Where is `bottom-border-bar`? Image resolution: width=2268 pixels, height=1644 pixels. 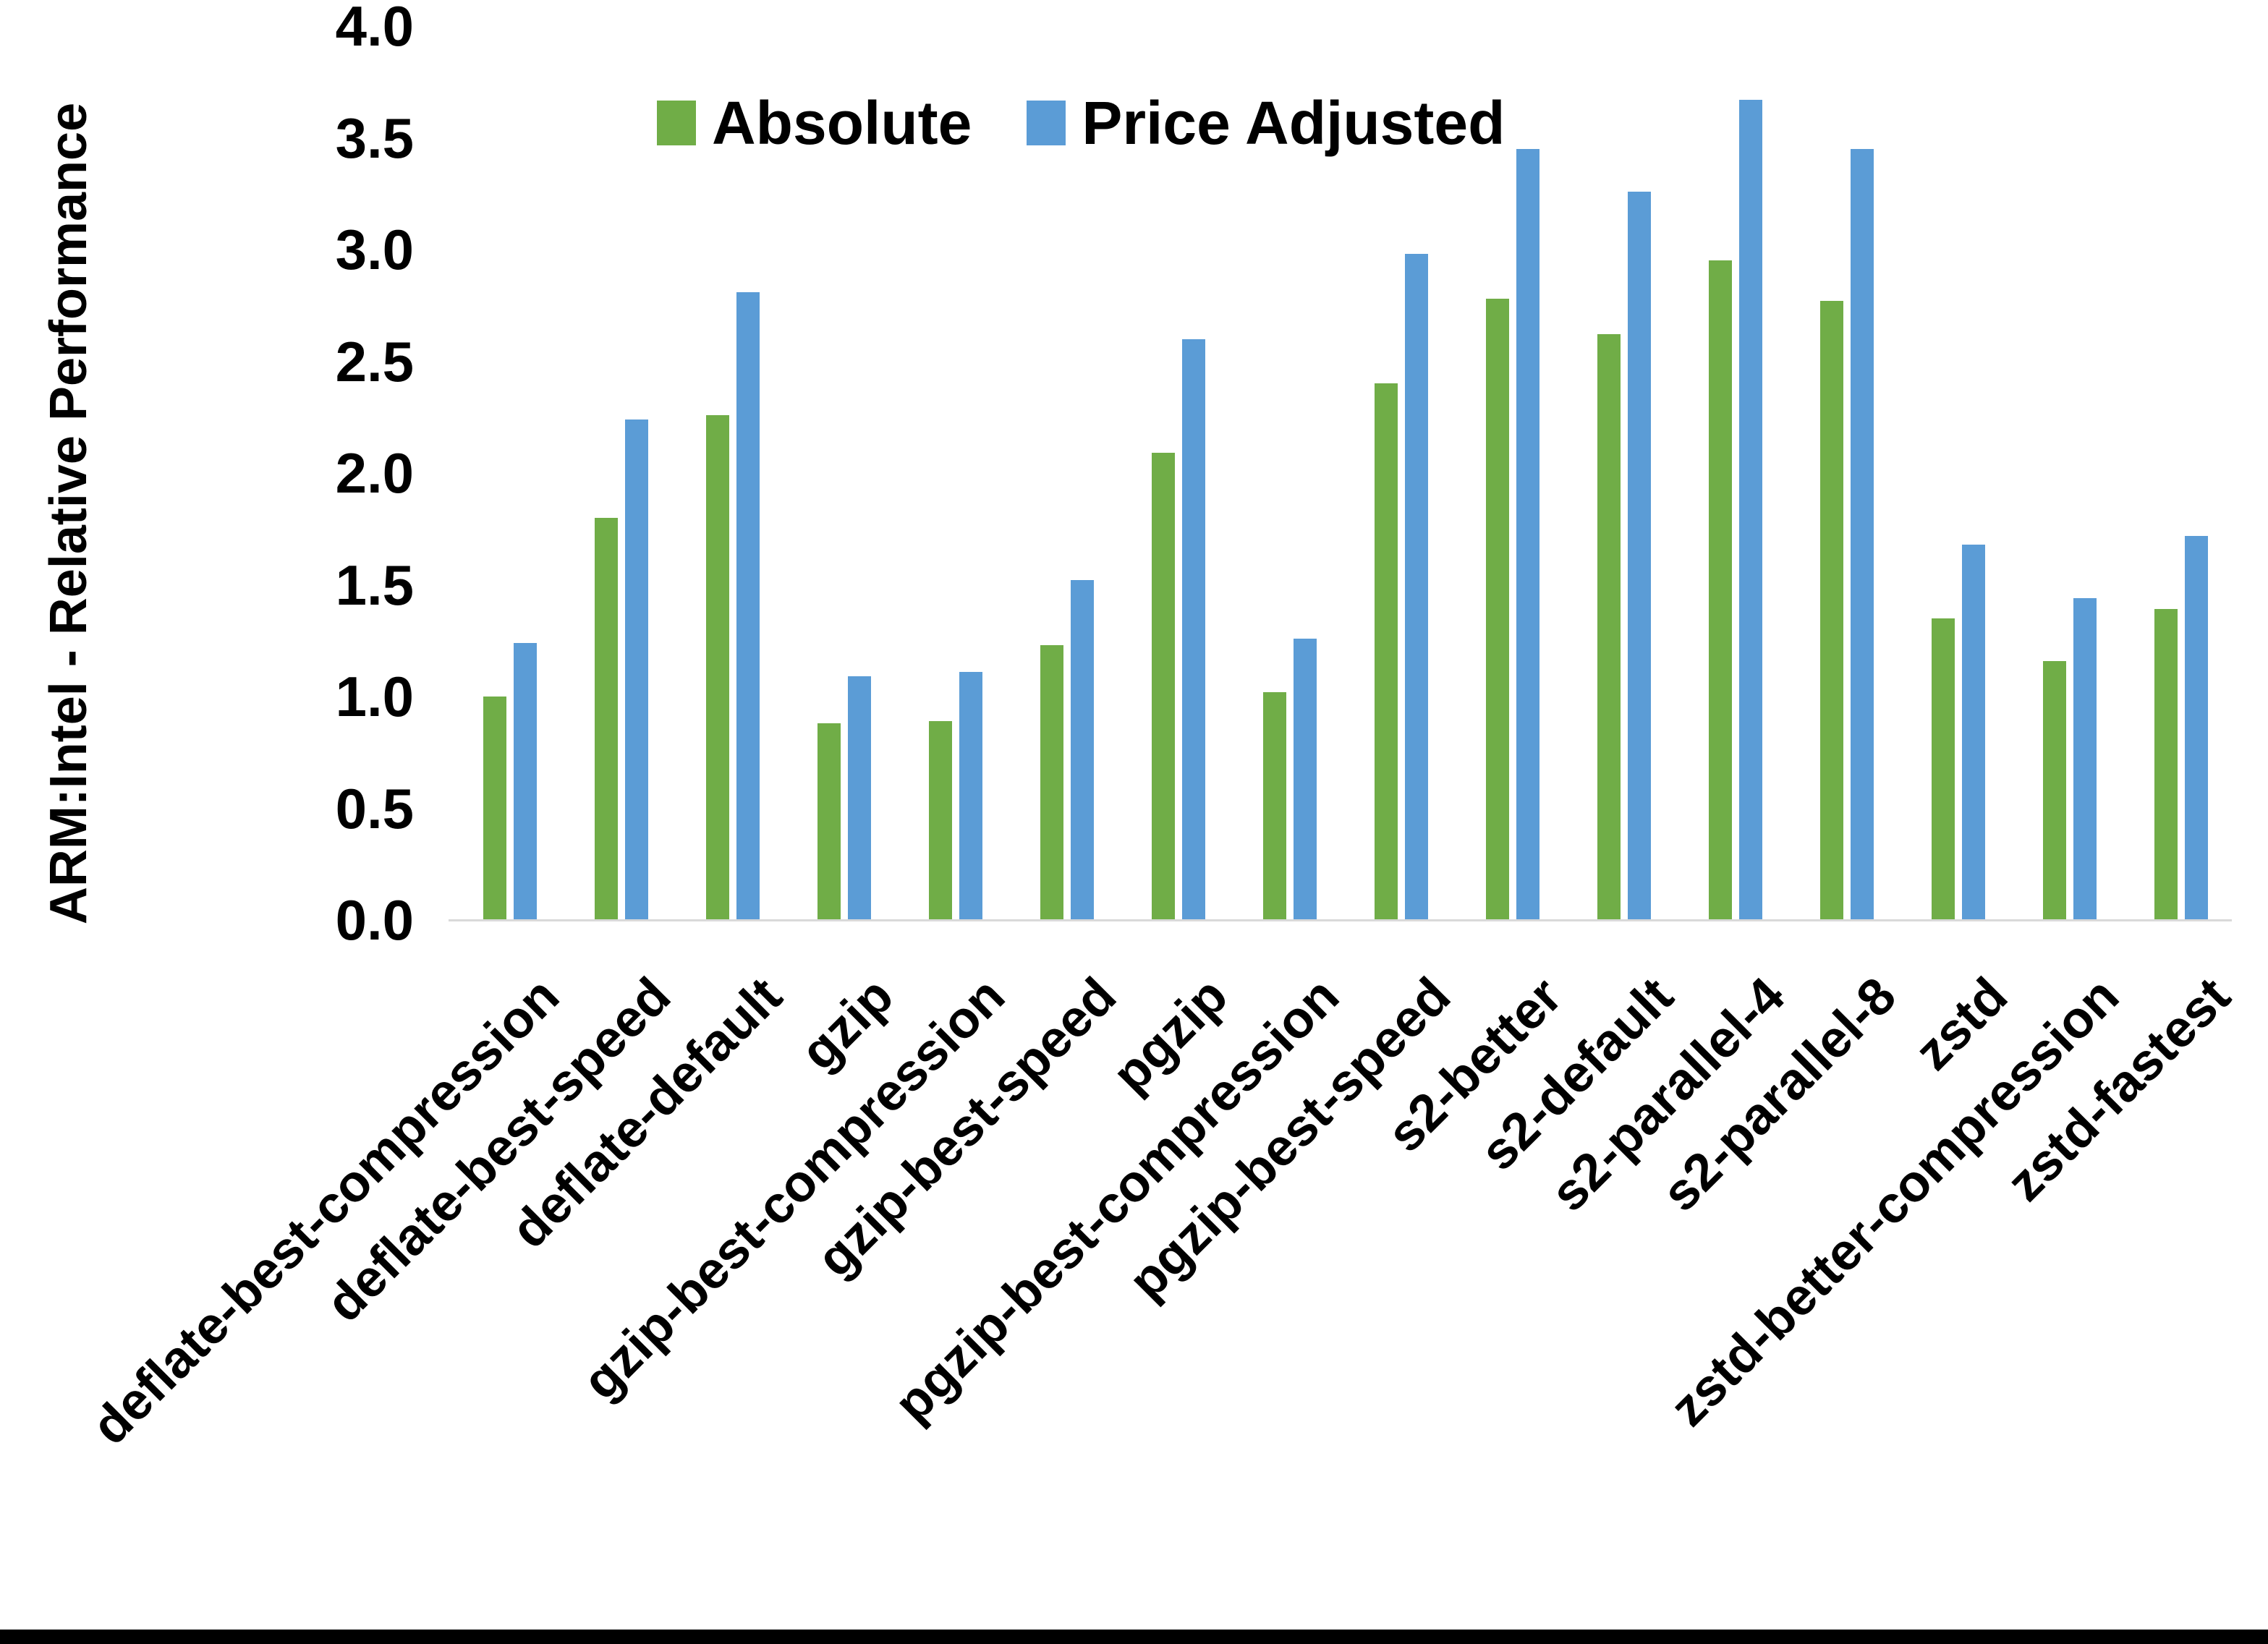
bottom-border-bar is located at coordinates (1134, 1637).